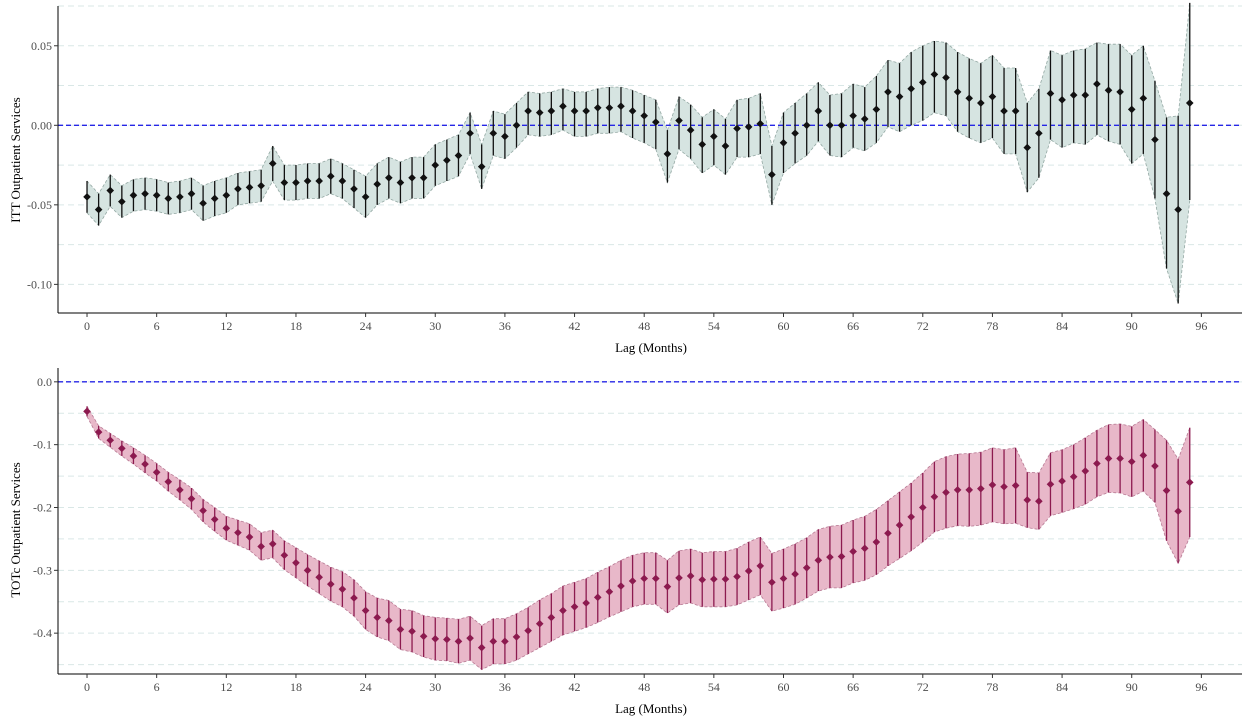  I want to click on itt-y-axis-title: ITT Outpatient Services, so click(15, 159).